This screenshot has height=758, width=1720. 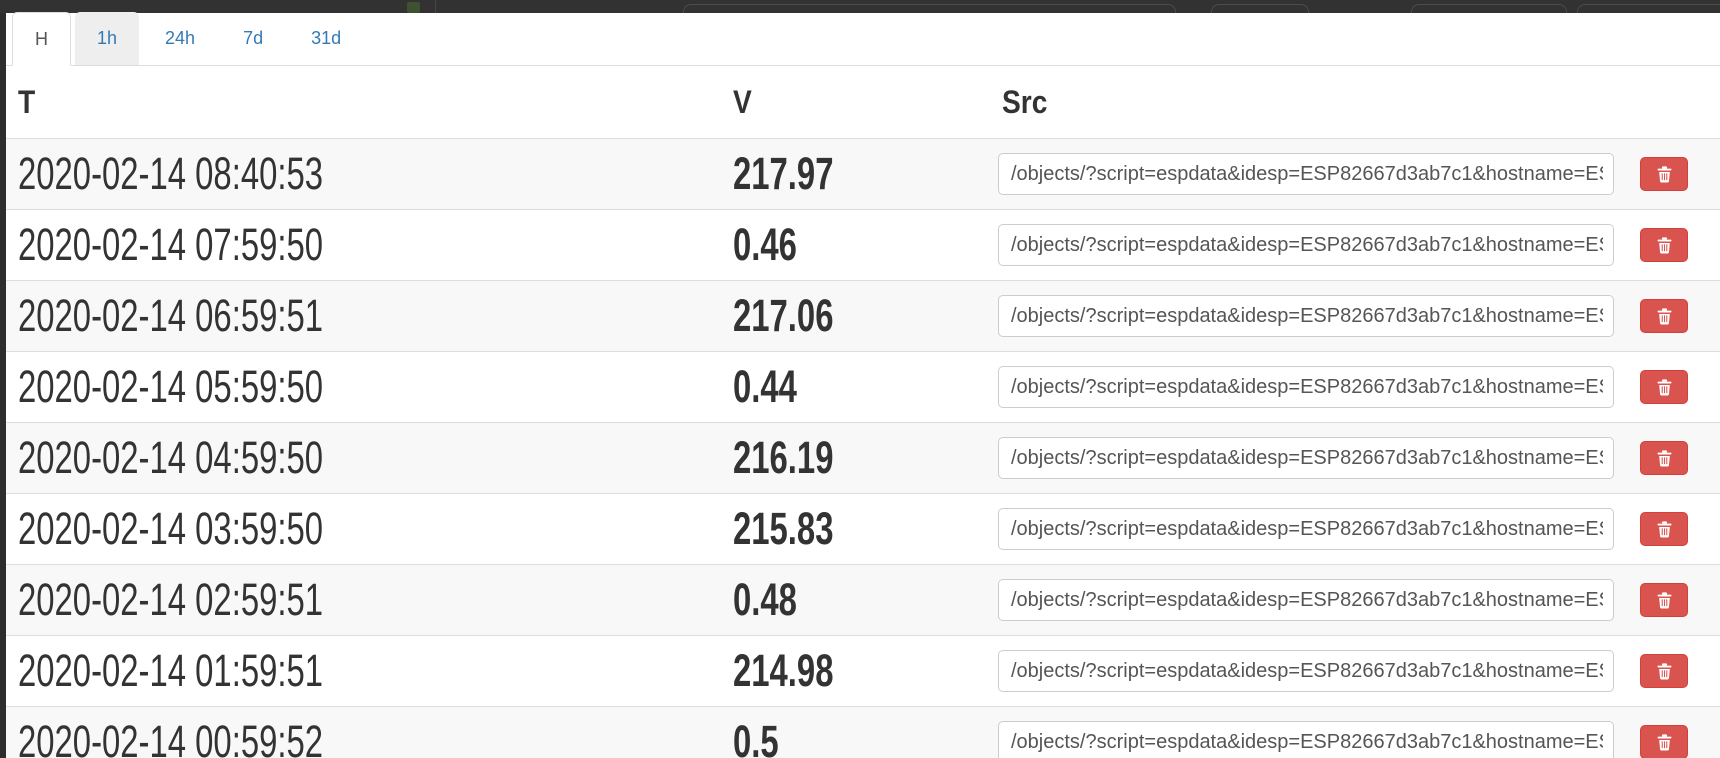 I want to click on timestamp-text: 2020-02-14 05:59:50, so click(x=171, y=386).